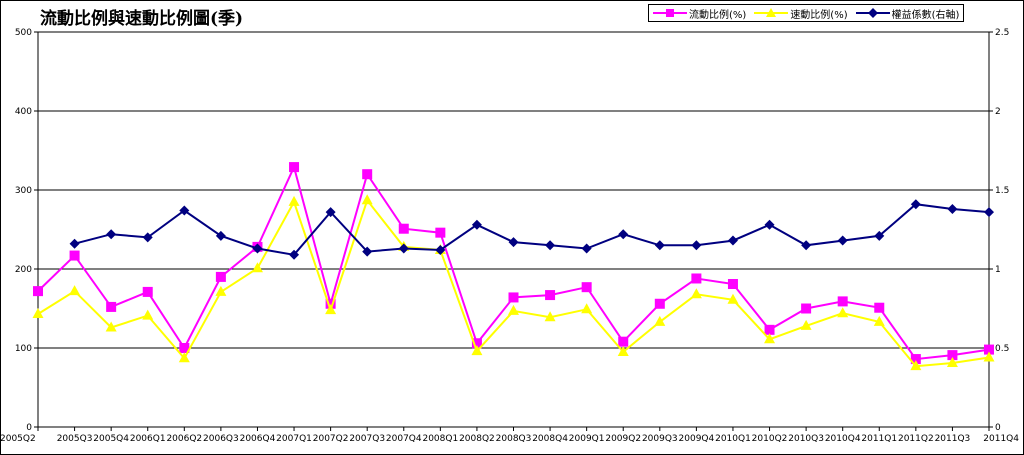  I want to click on y-left-tick-label: 0, so click(29, 428).